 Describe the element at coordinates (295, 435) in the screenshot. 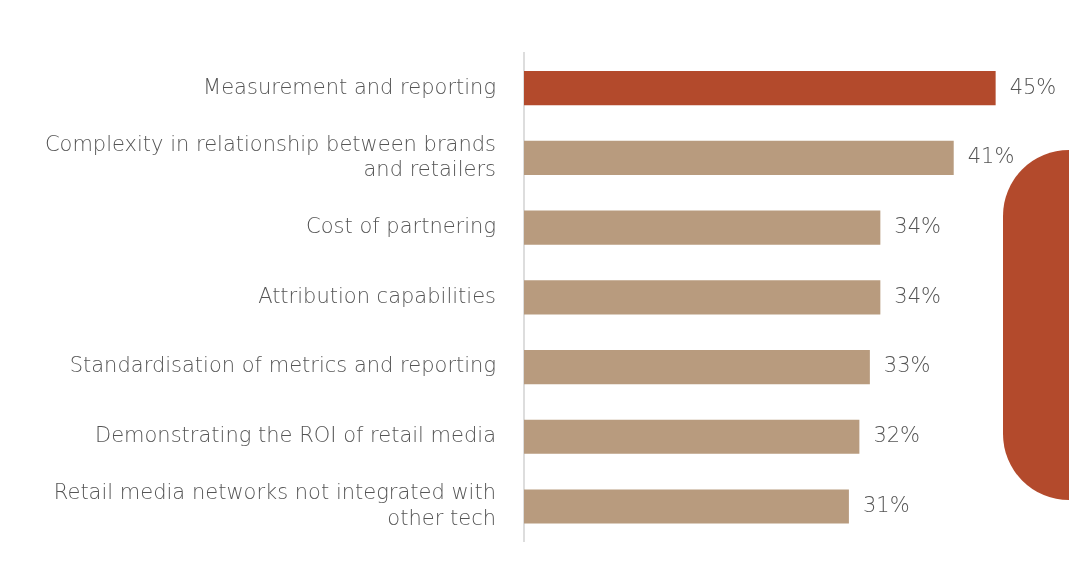

I see `y-tick-label: Demonstrating the ROI of retail media` at that location.